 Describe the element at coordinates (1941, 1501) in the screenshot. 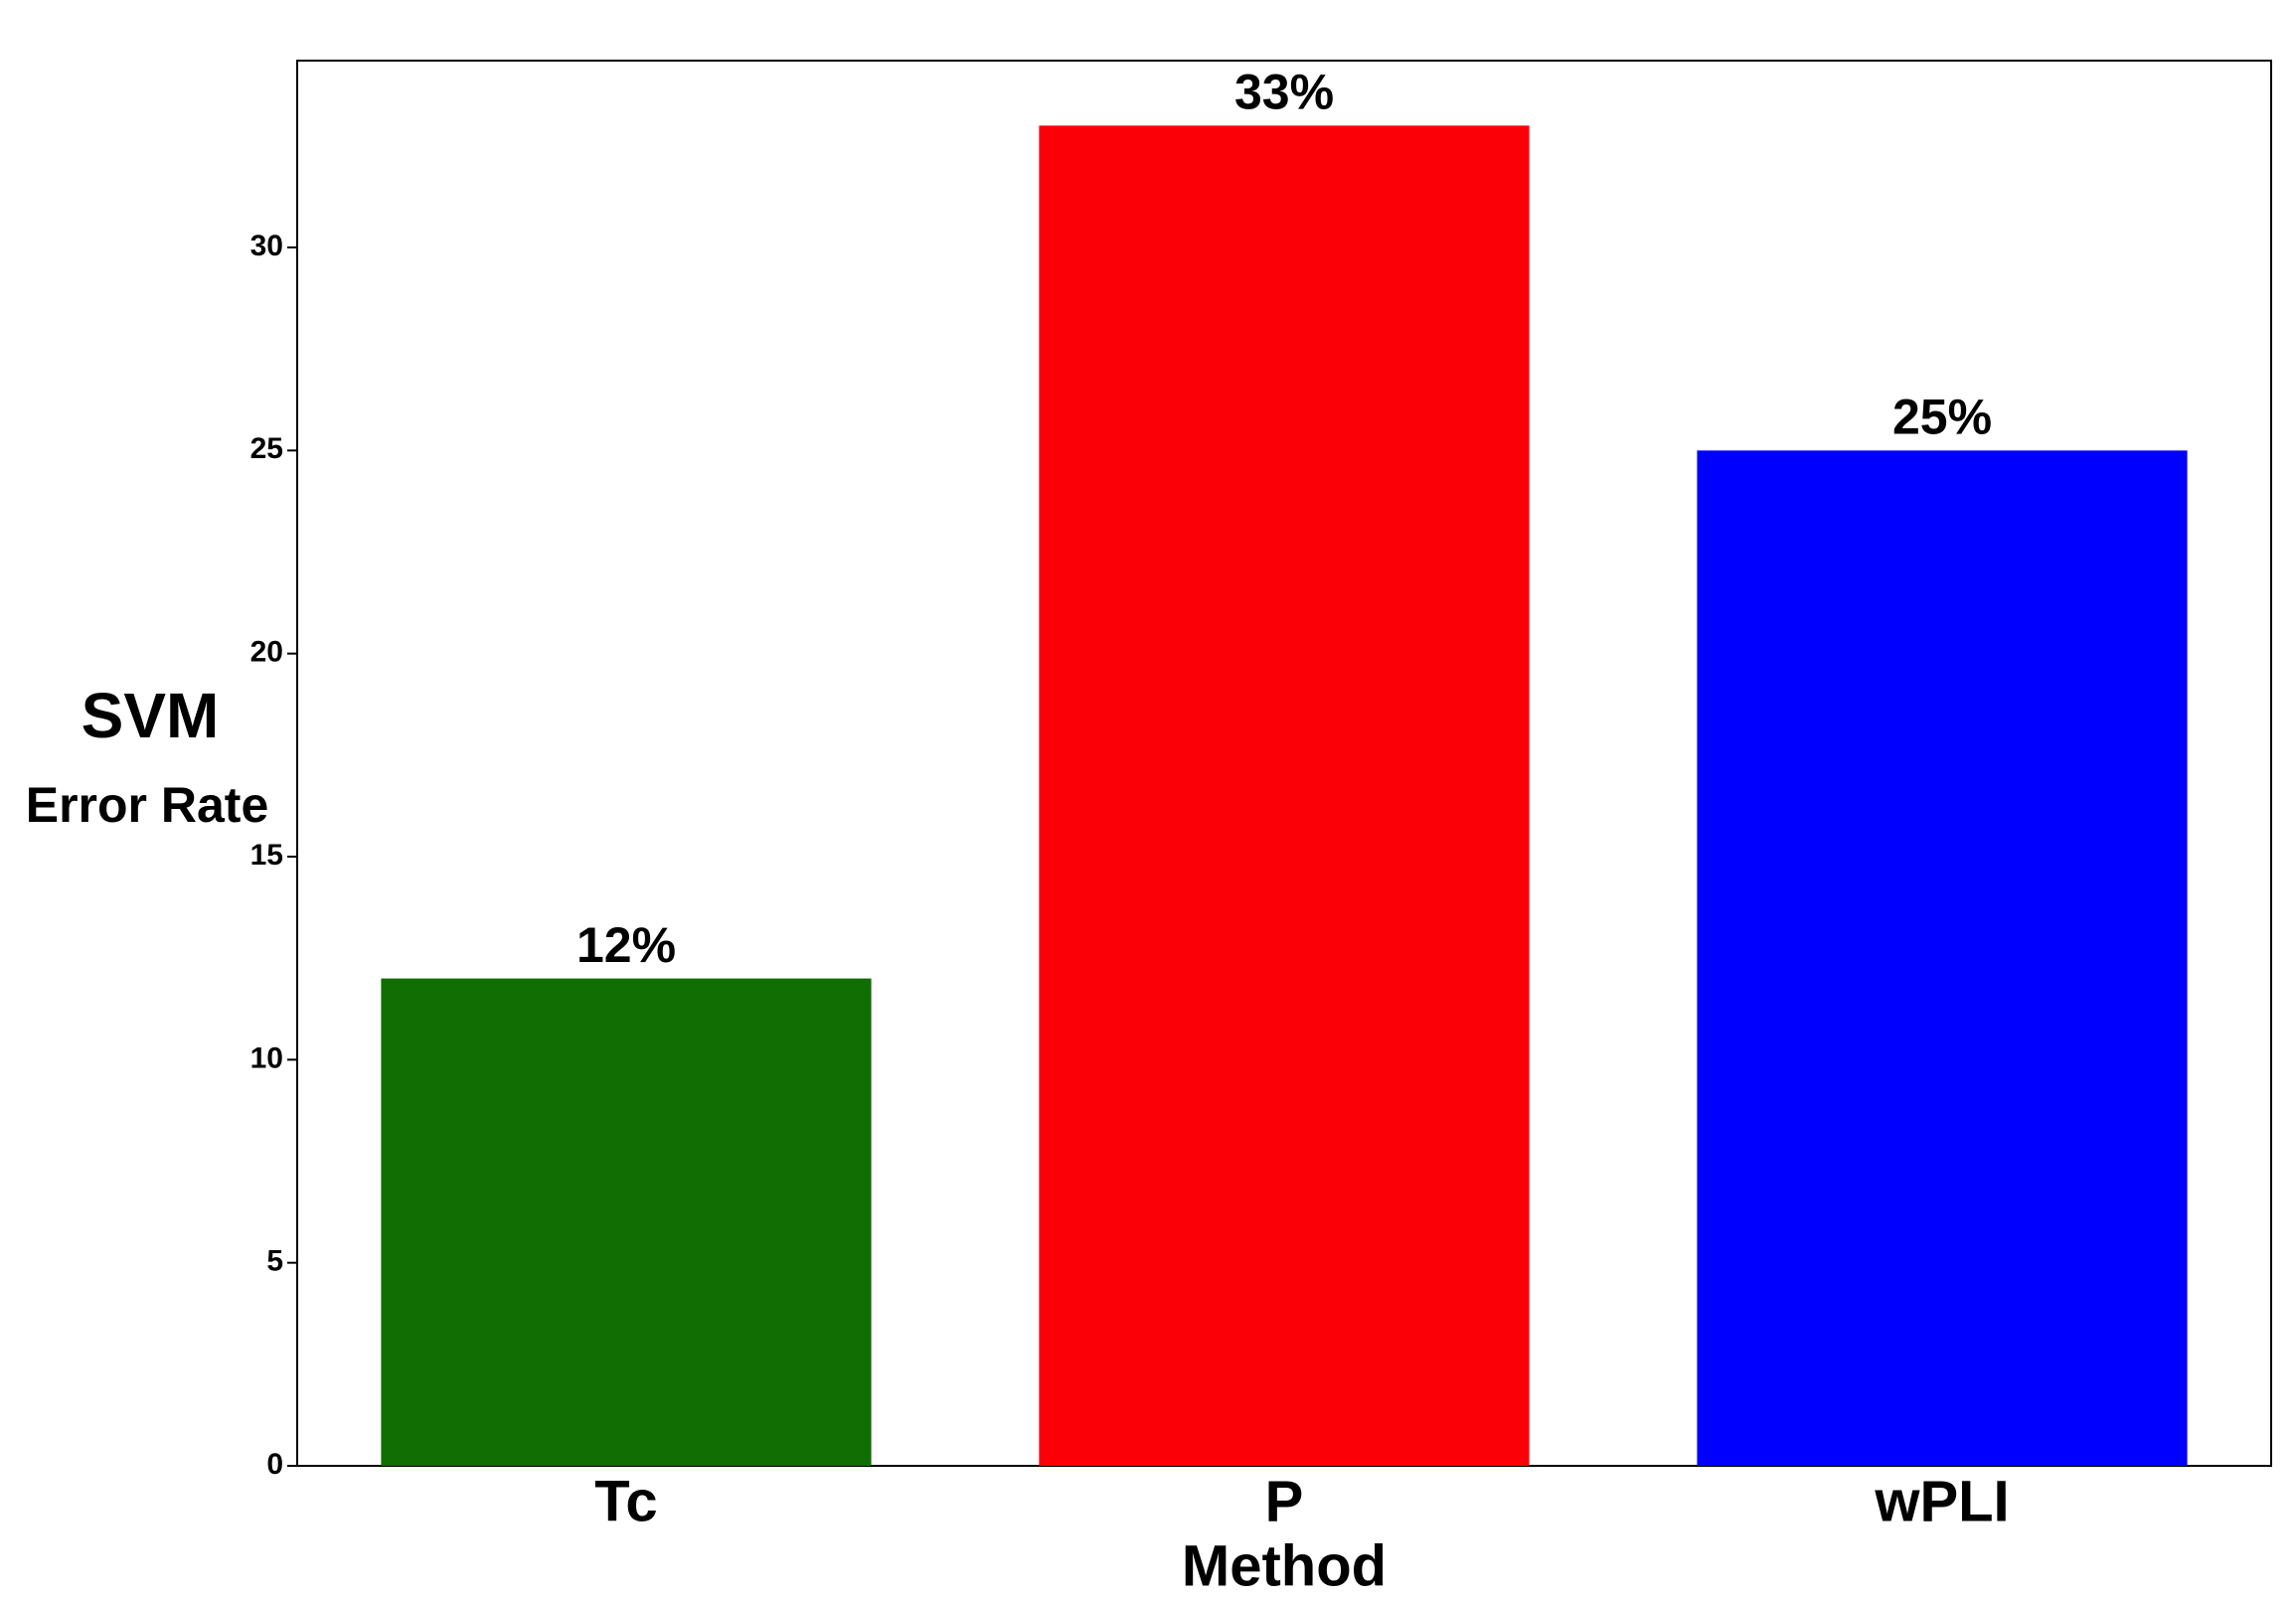

I see `x-tick-label: wPLI` at that location.